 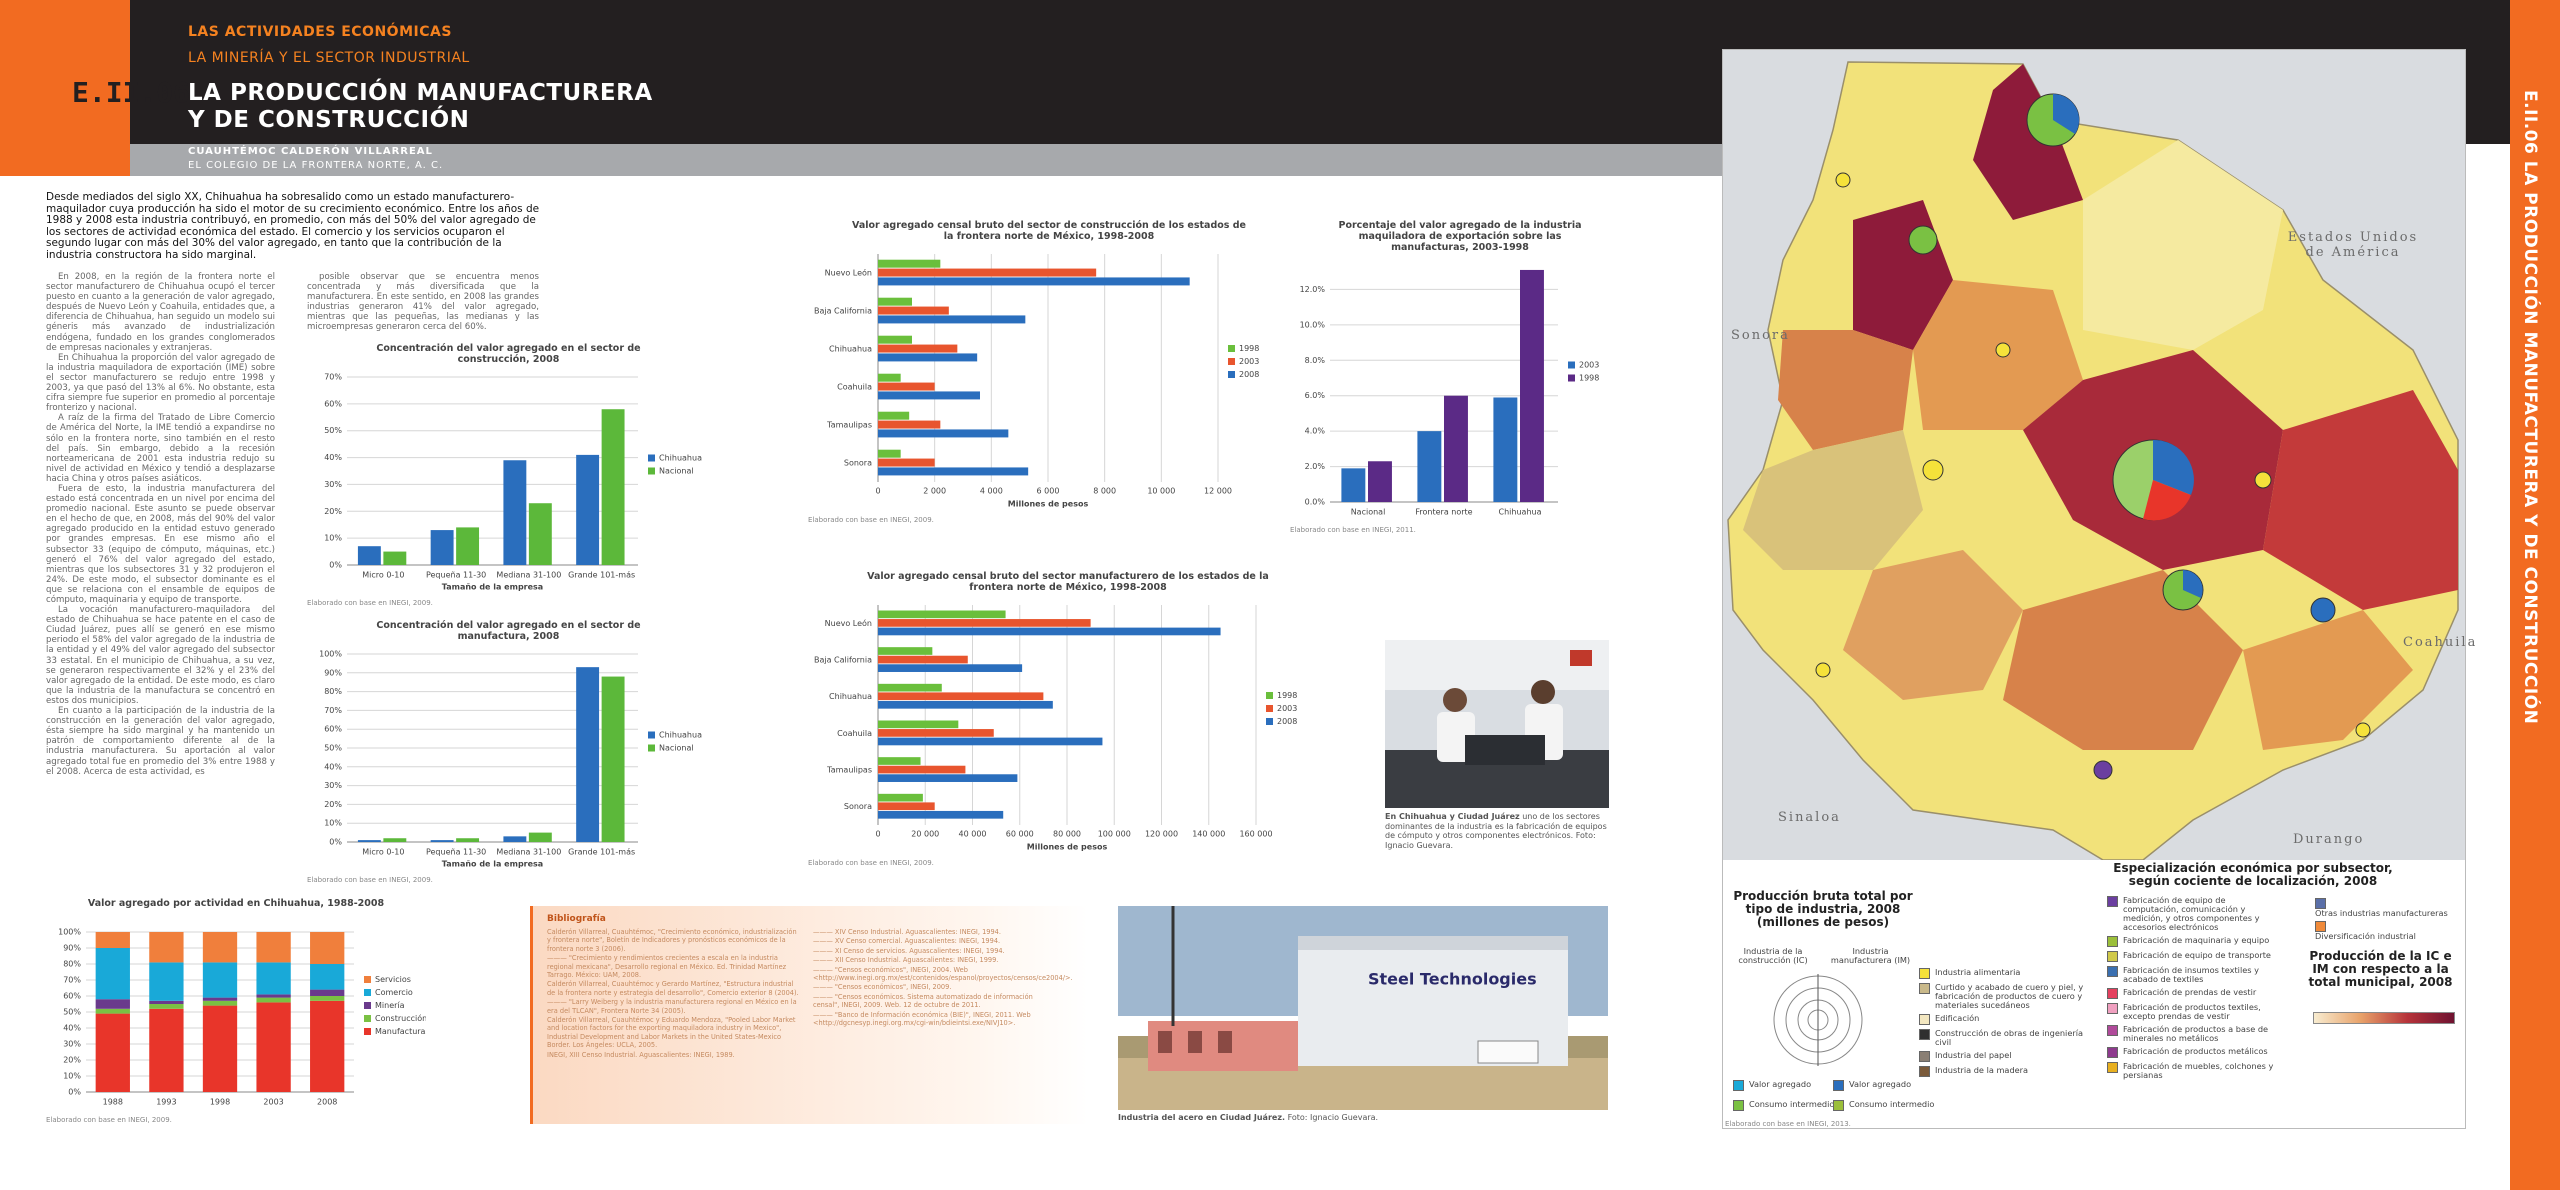 What do you see at coordinates (1249, 374) in the screenshot?
I see `legend-label: 2008` at bounding box center [1249, 374].